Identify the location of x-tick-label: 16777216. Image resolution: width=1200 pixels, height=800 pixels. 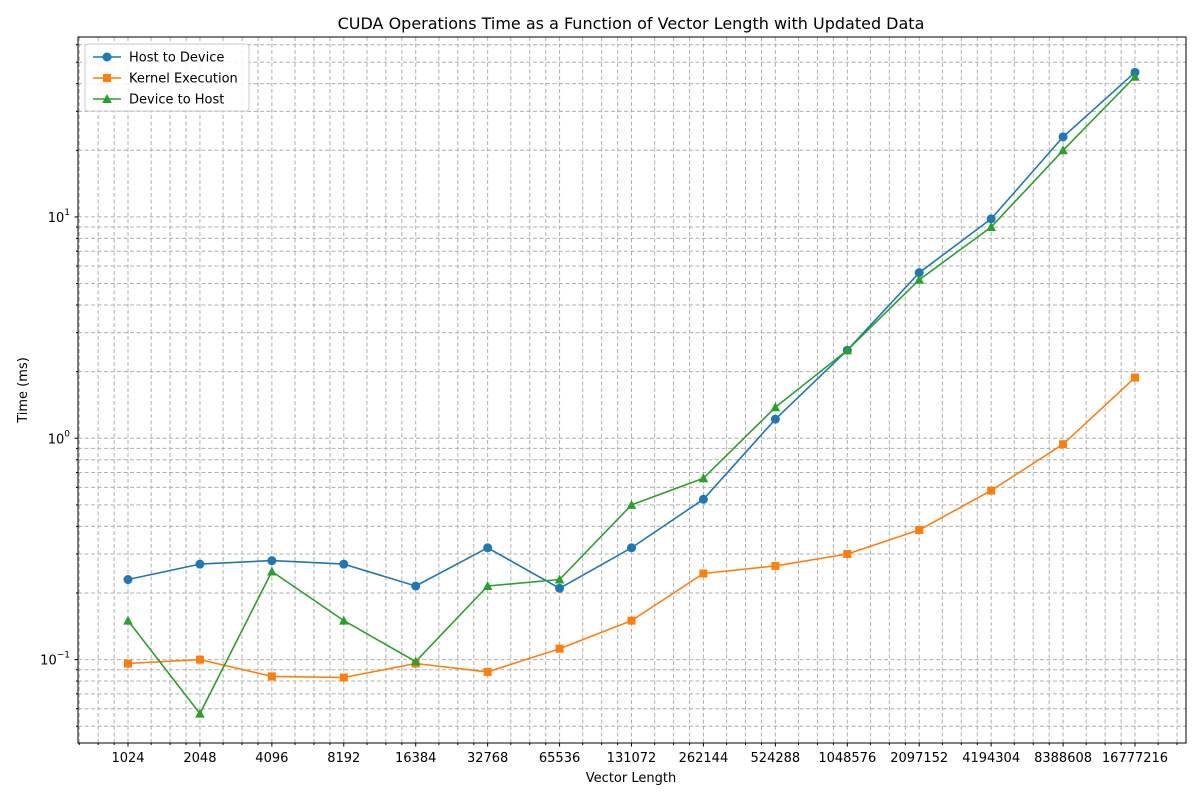
(1135, 758).